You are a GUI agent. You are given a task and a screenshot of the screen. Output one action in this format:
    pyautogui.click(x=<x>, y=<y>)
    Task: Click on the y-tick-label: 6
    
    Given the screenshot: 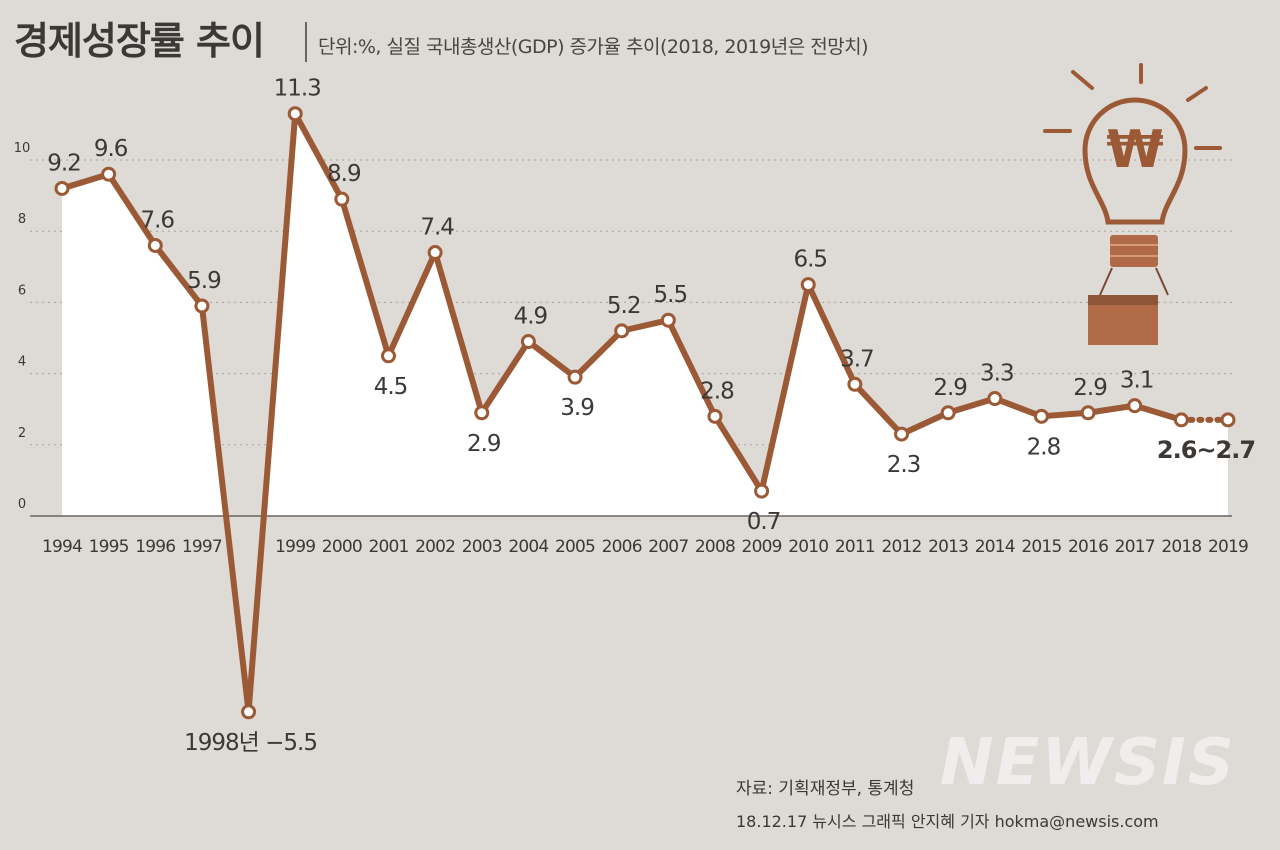 What is the action you would take?
    pyautogui.click(x=22, y=290)
    